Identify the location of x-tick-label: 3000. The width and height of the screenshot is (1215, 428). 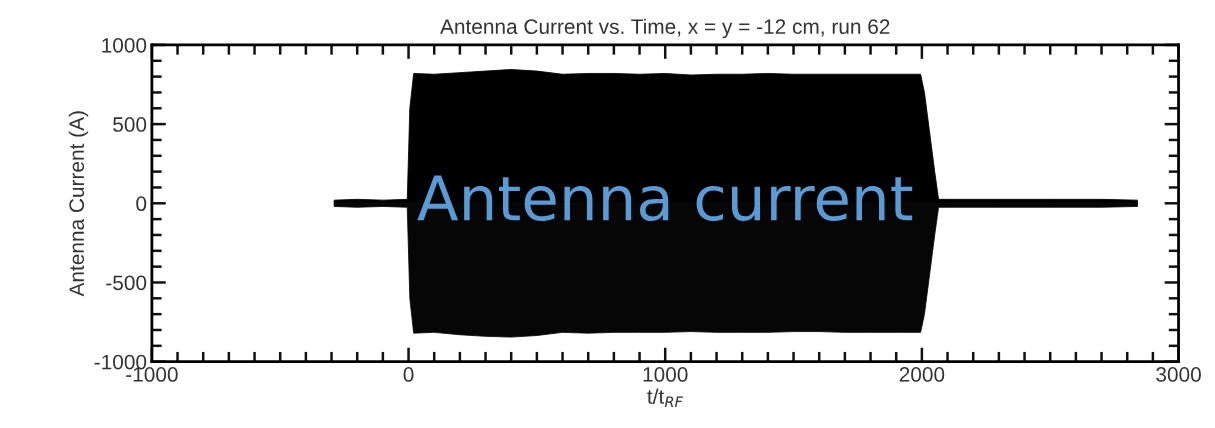
(1178, 374).